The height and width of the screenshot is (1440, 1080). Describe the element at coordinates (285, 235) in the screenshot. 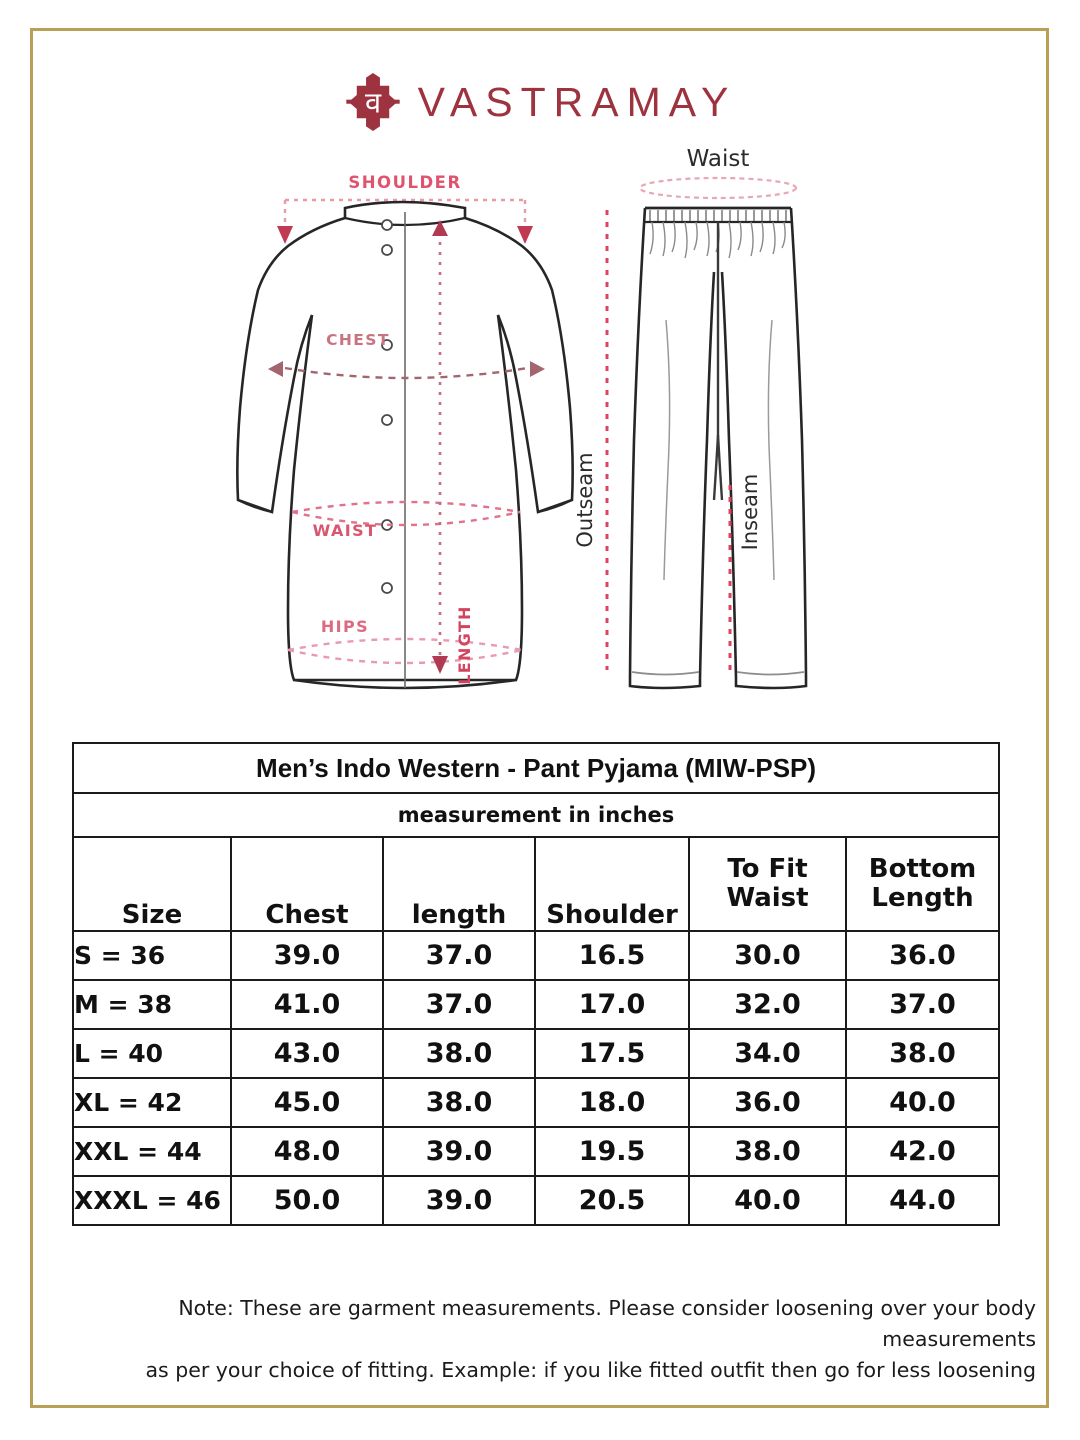

I see `shoulder-arrow-left` at that location.